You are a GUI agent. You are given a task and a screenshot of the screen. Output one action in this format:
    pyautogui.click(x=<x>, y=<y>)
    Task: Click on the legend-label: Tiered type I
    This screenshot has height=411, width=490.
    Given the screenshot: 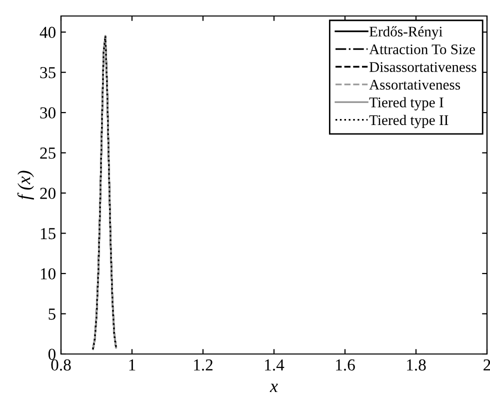 What is the action you would take?
    pyautogui.click(x=406, y=103)
    